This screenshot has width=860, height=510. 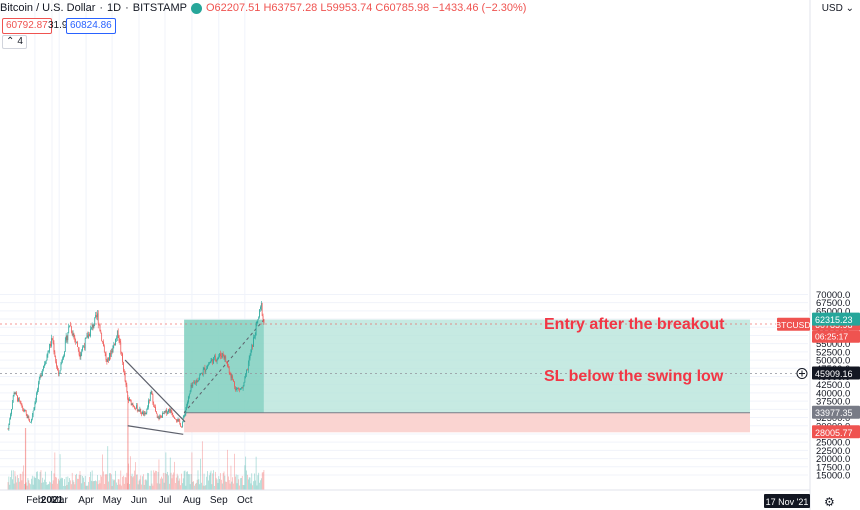 I want to click on symbol-name: Bitcoin / U.S. Dollar, so click(x=48, y=8).